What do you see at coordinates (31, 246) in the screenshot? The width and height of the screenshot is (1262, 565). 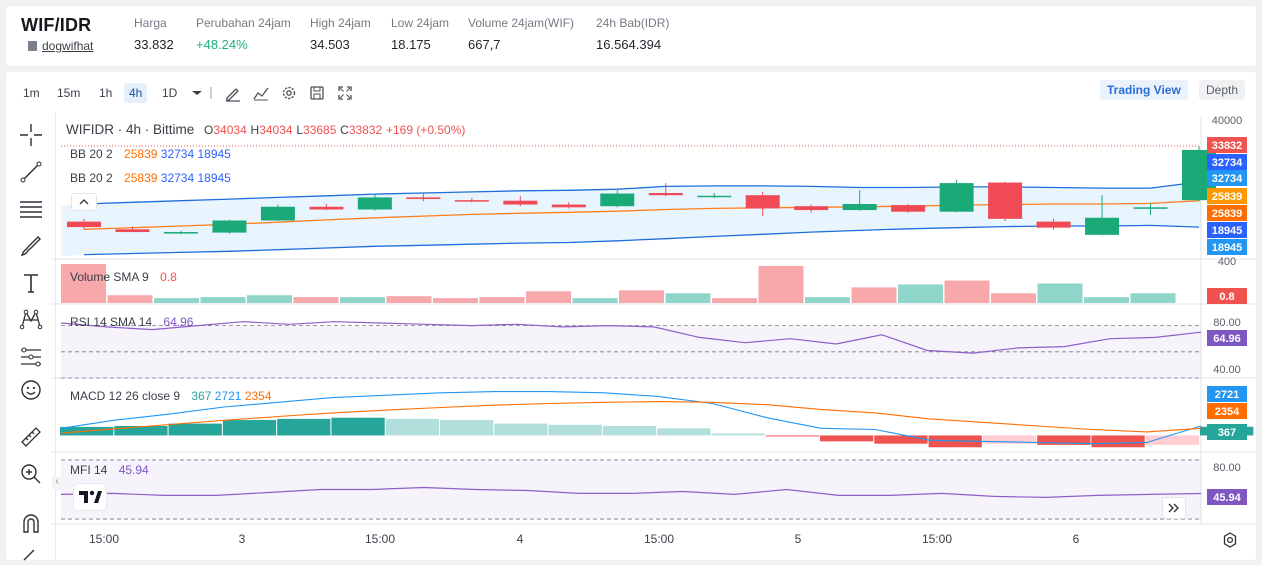 I see `brush-icon` at bounding box center [31, 246].